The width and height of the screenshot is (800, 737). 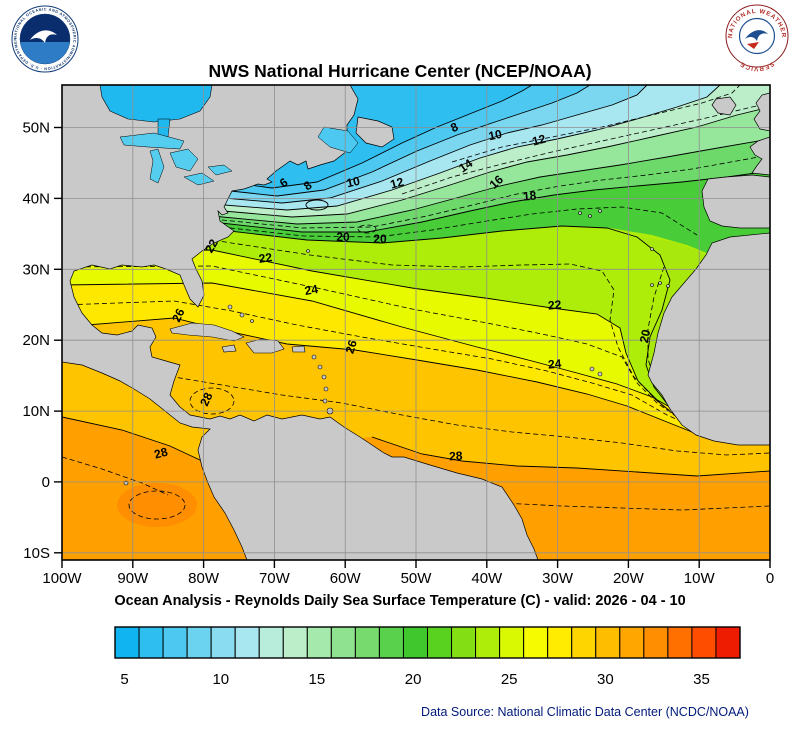 I want to click on lon-tick-label: 70W, so click(x=275, y=578).